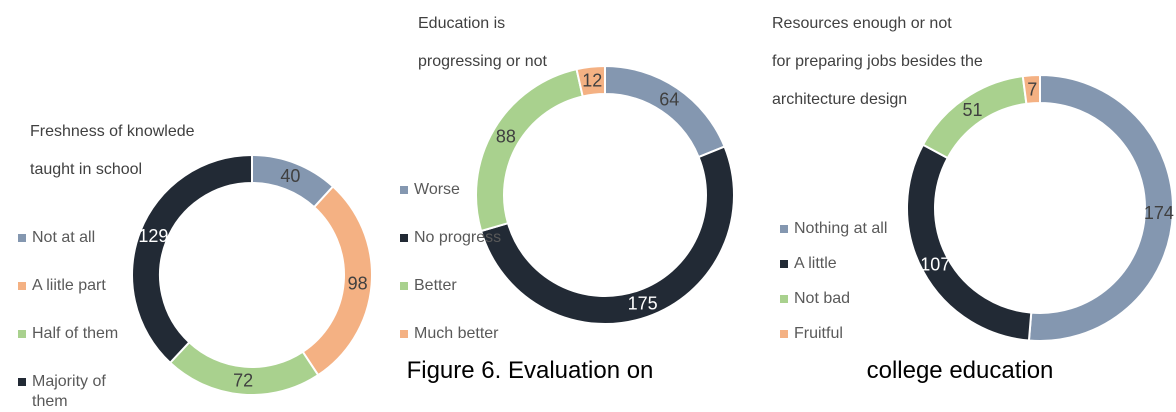  I want to click on legend-label: Fruitful, so click(818, 333).